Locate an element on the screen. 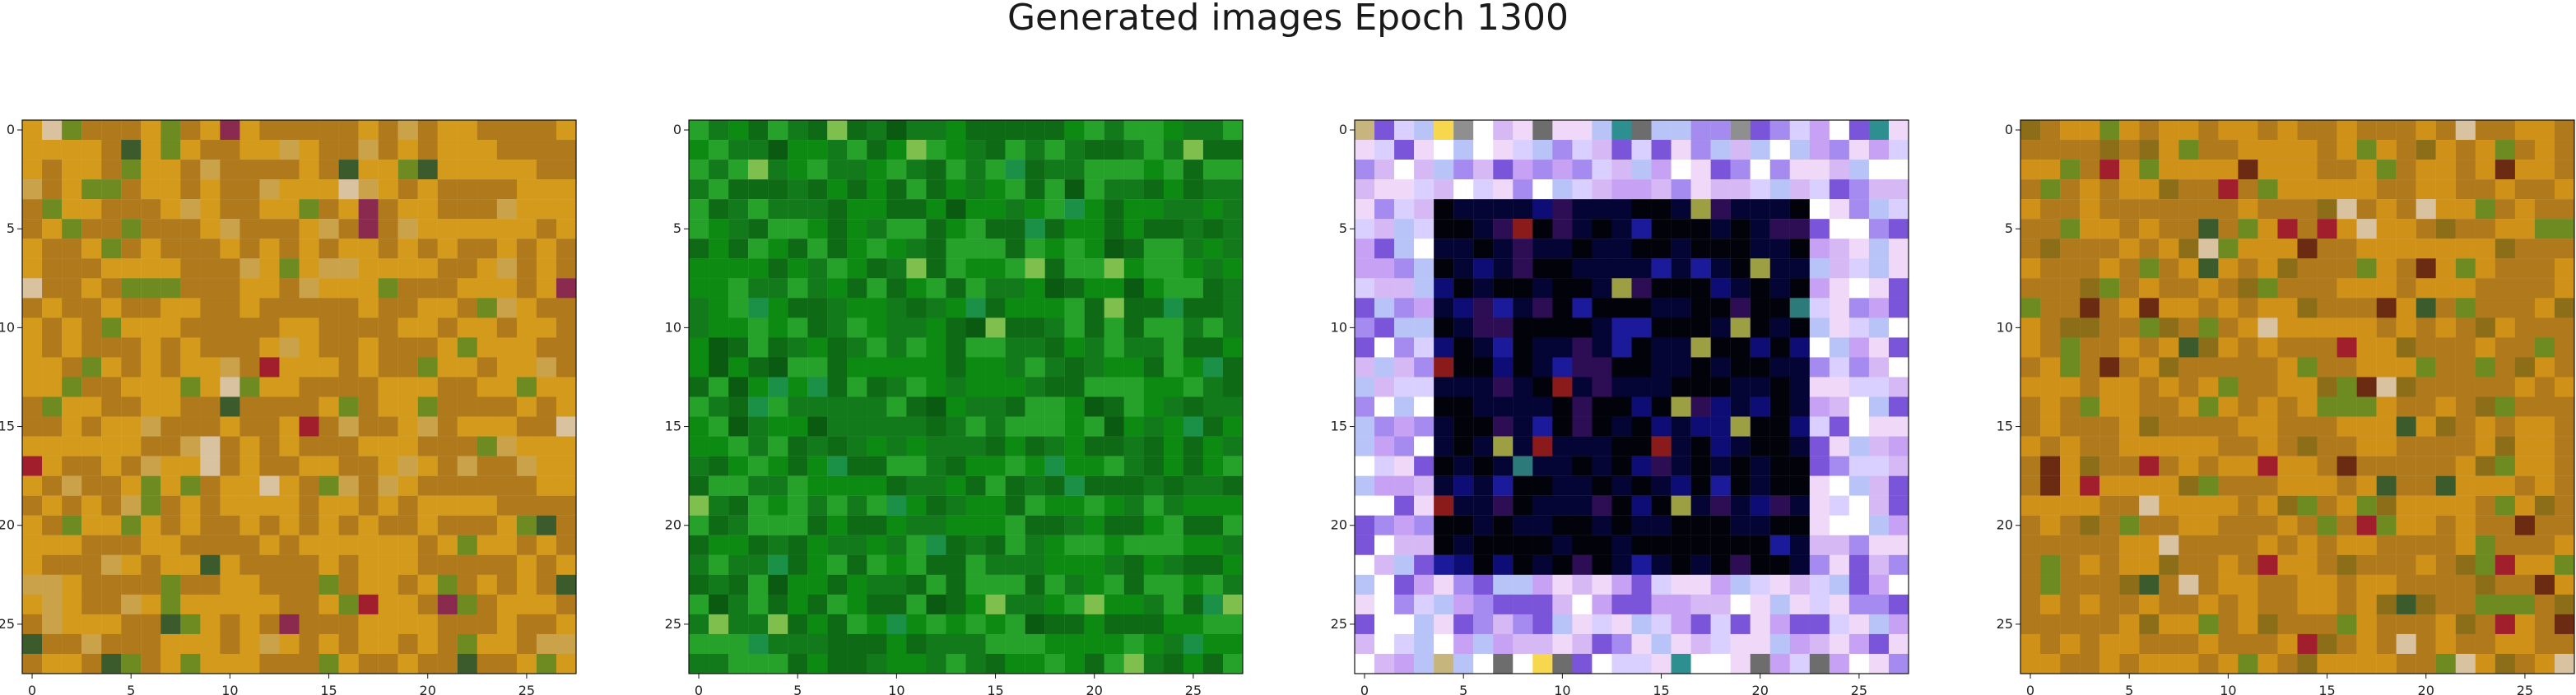 The image size is (2576, 695). x-tick-label: 15 is located at coordinates (328, 689).